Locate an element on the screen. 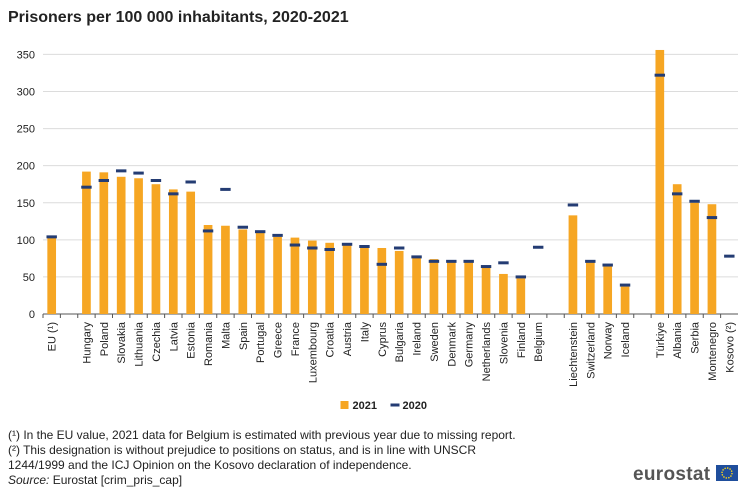 This screenshot has width=750, height=490. source: Source: Eurostat [crim_pris_cap] is located at coordinates (268, 480).